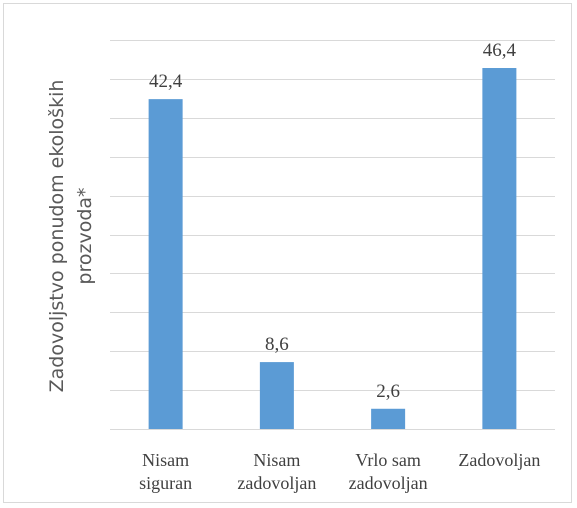 The image size is (577, 508). What do you see at coordinates (388, 391) in the screenshot?
I see `data-label: 2,6` at bounding box center [388, 391].